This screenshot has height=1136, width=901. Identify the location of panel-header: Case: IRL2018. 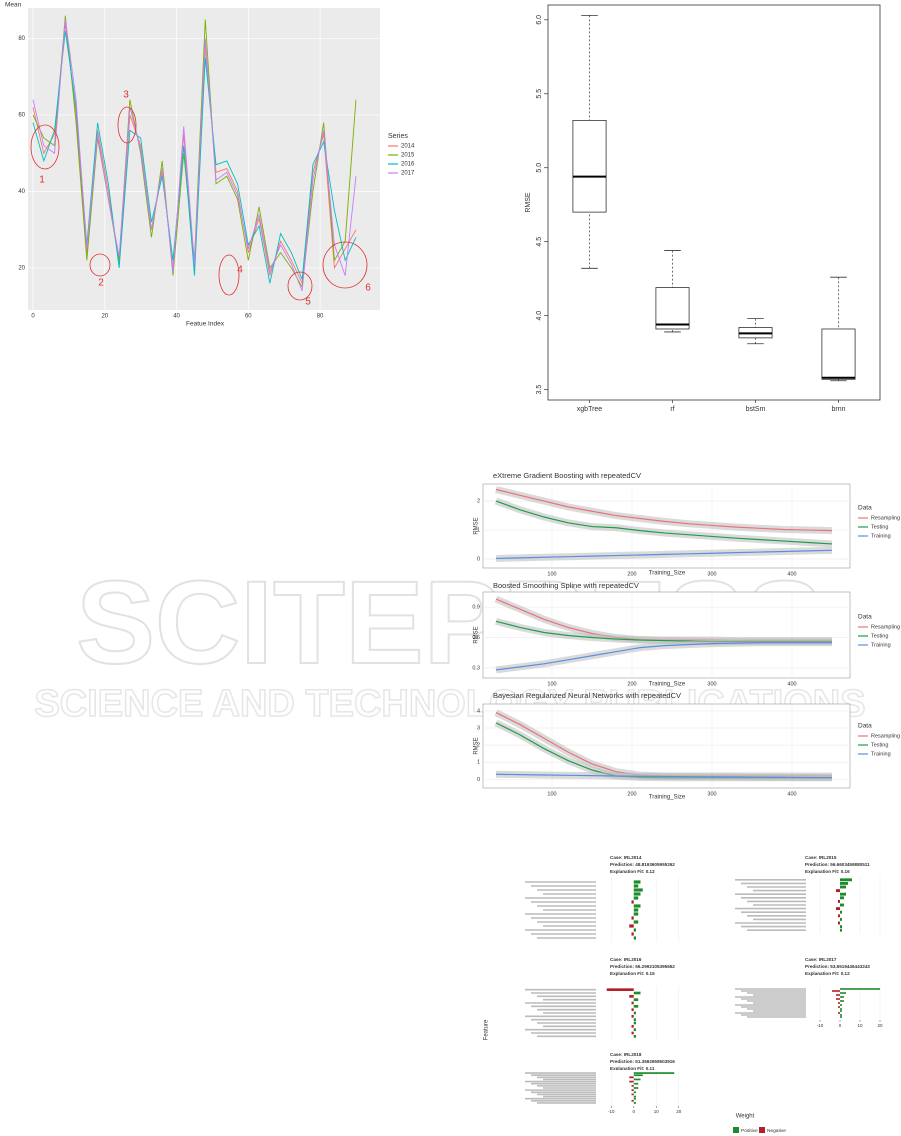
(626, 1054).